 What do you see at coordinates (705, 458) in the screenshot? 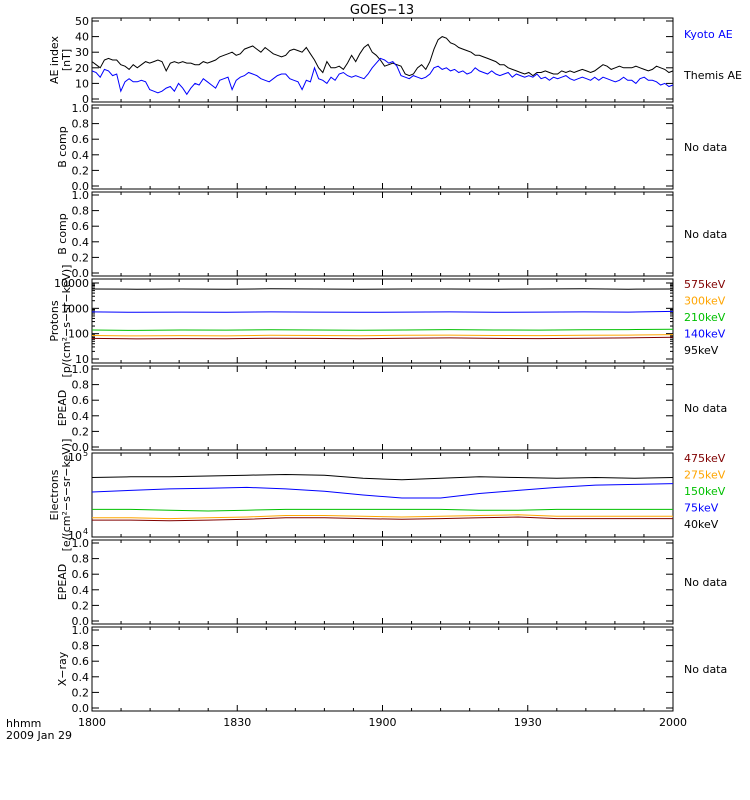
I see `legend-entry: 475keV` at bounding box center [705, 458].